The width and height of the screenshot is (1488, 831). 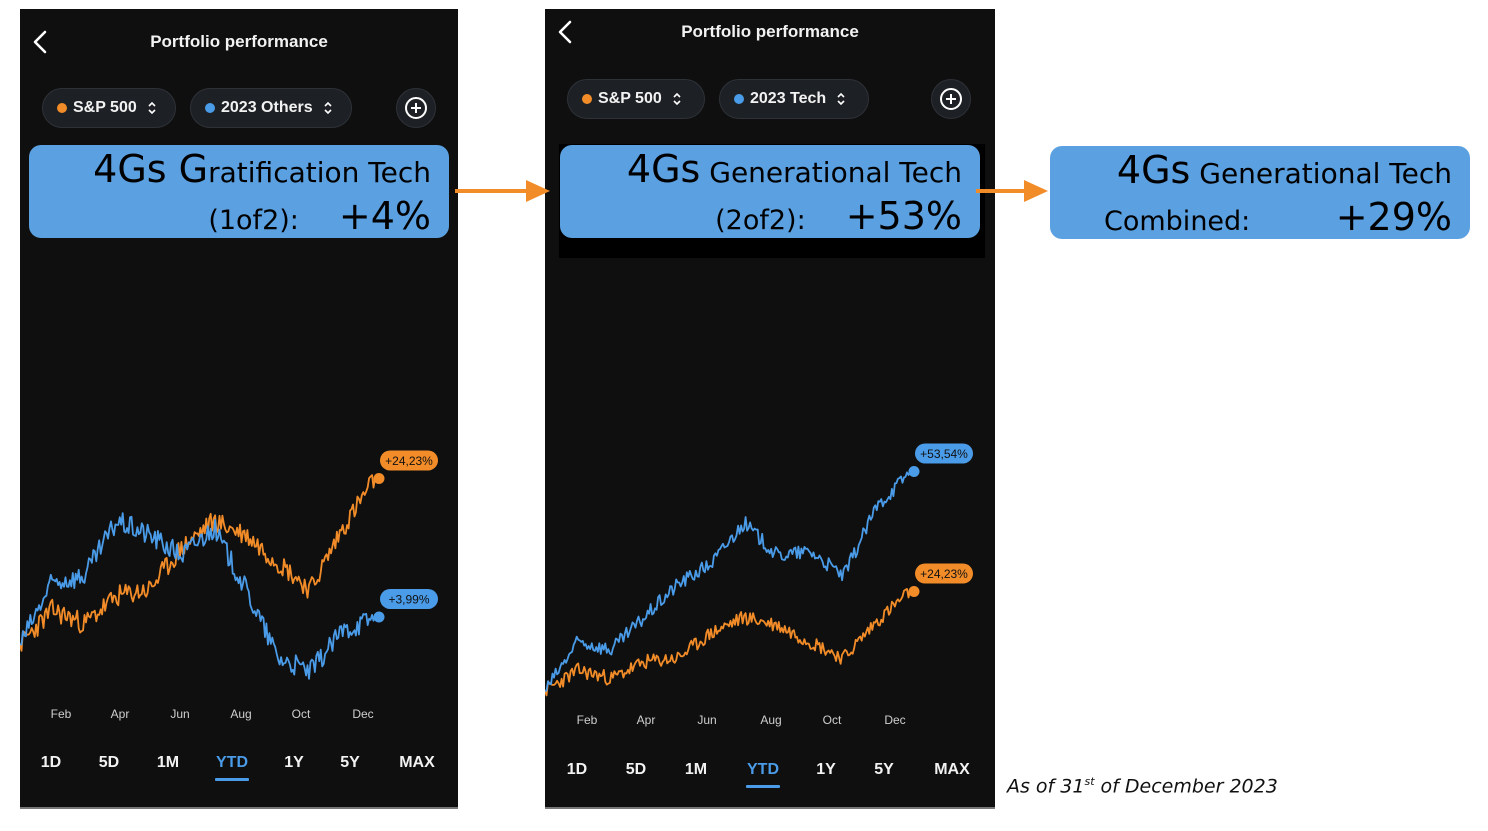 I want to click on callout-value: +29%, so click(x=1393, y=217).